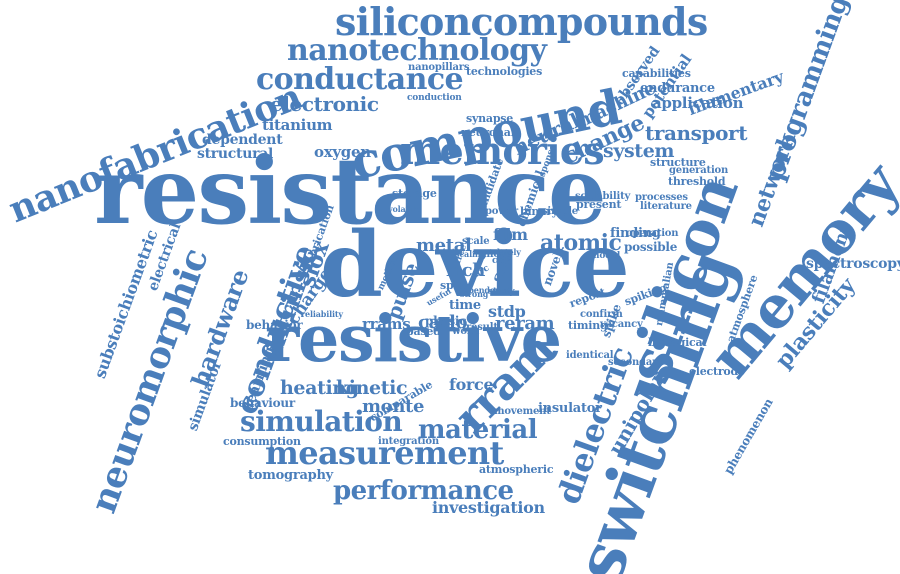 This screenshot has width=900, height=574. What do you see at coordinates (516, 469) in the screenshot?
I see `word-atmospheric: atmospheric` at bounding box center [516, 469].